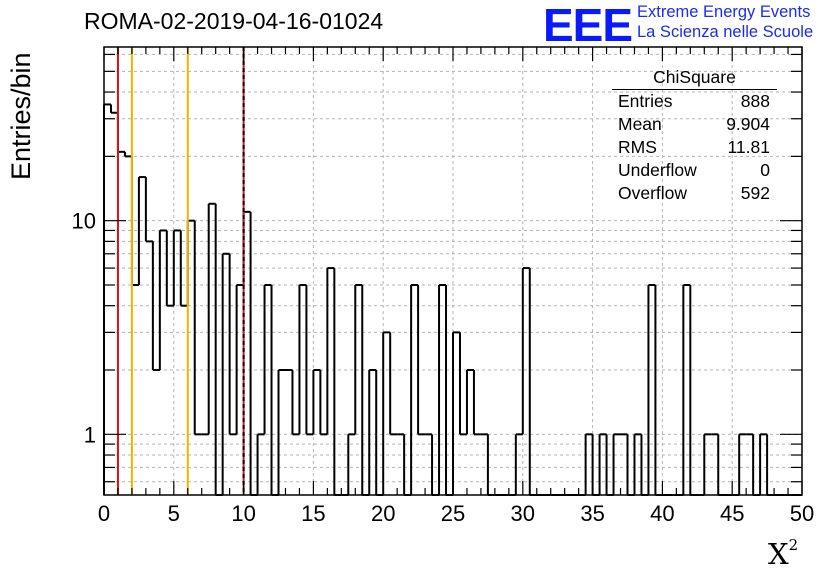 The width and height of the screenshot is (836, 572). Describe the element at coordinates (637, 147) in the screenshot. I see `stats-label: RMS` at that location.